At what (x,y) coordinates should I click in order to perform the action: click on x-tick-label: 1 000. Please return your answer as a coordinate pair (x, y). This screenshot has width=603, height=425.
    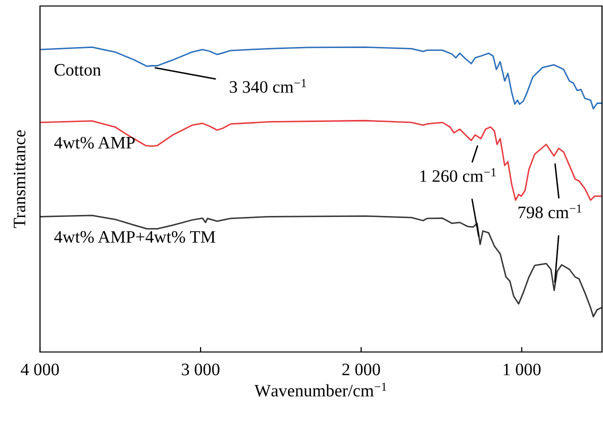
    Looking at the image, I should click on (522, 370).